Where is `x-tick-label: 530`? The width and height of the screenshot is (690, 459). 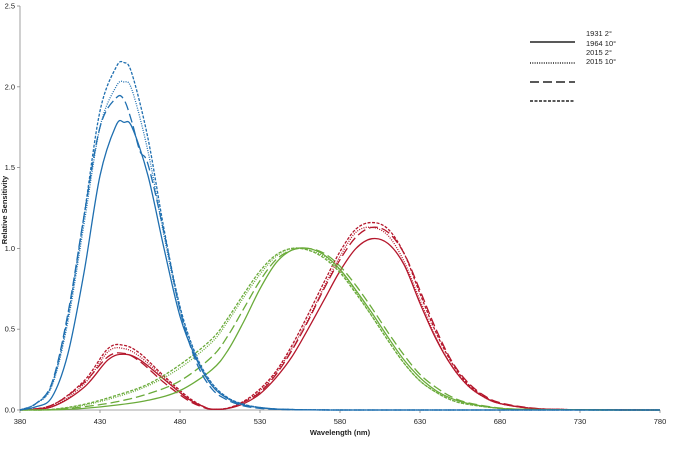
x-tick-label: 530 is located at coordinates (260, 421).